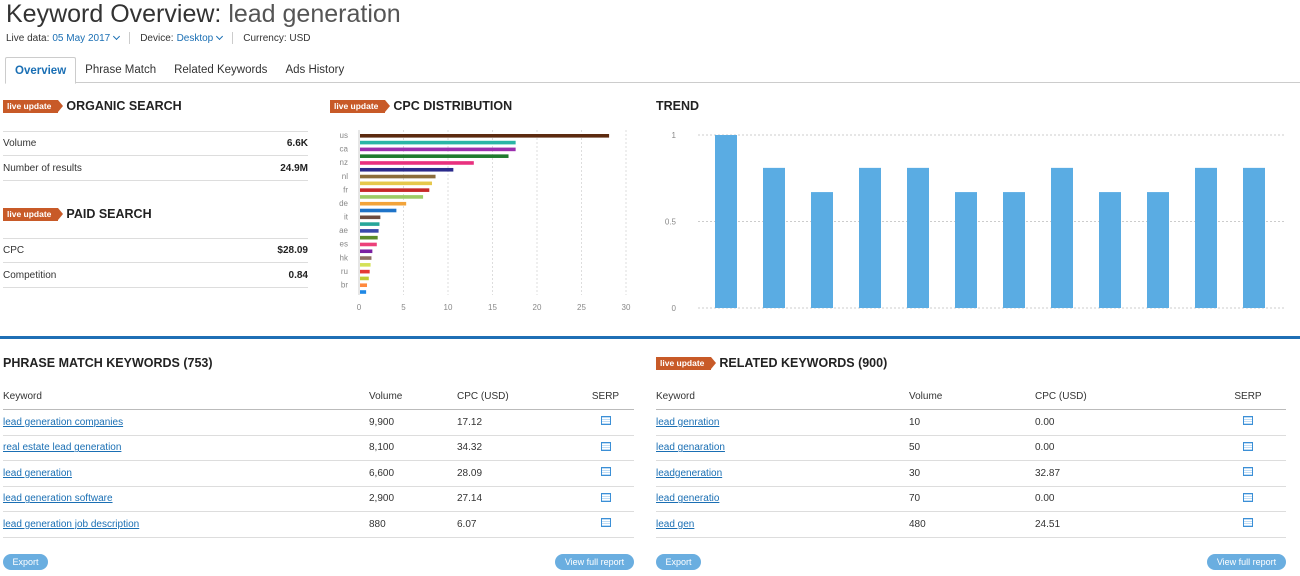 This screenshot has height=576, width=1300. I want to click on cpc-cell: 27.14, so click(470, 499).